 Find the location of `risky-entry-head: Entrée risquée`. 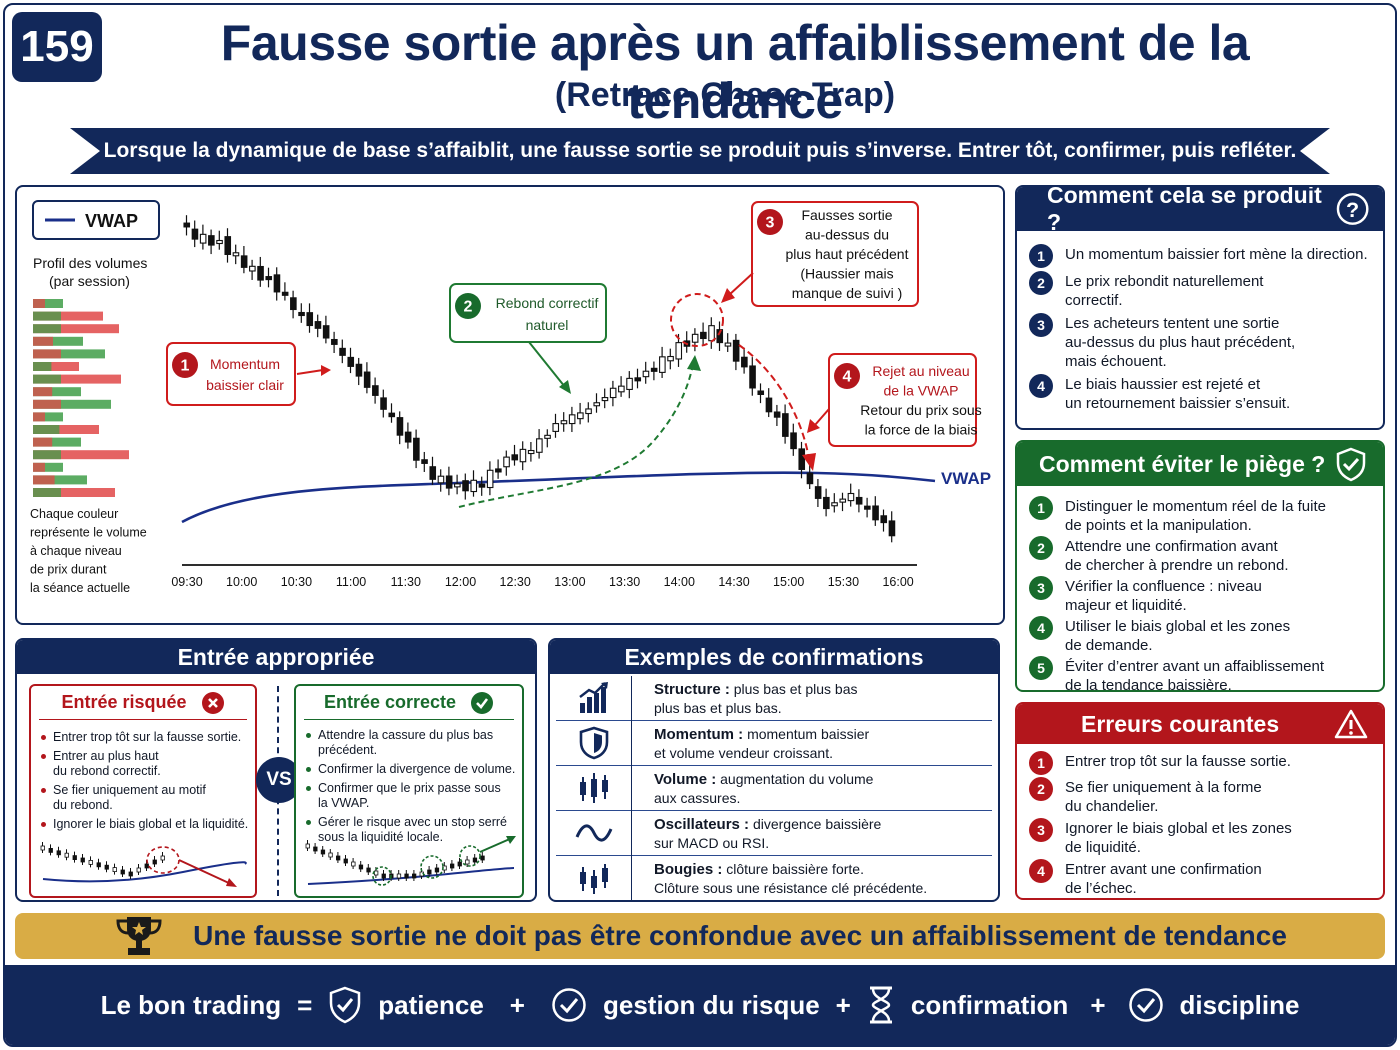

risky-entry-head: Entrée risquée is located at coordinates (143, 703).